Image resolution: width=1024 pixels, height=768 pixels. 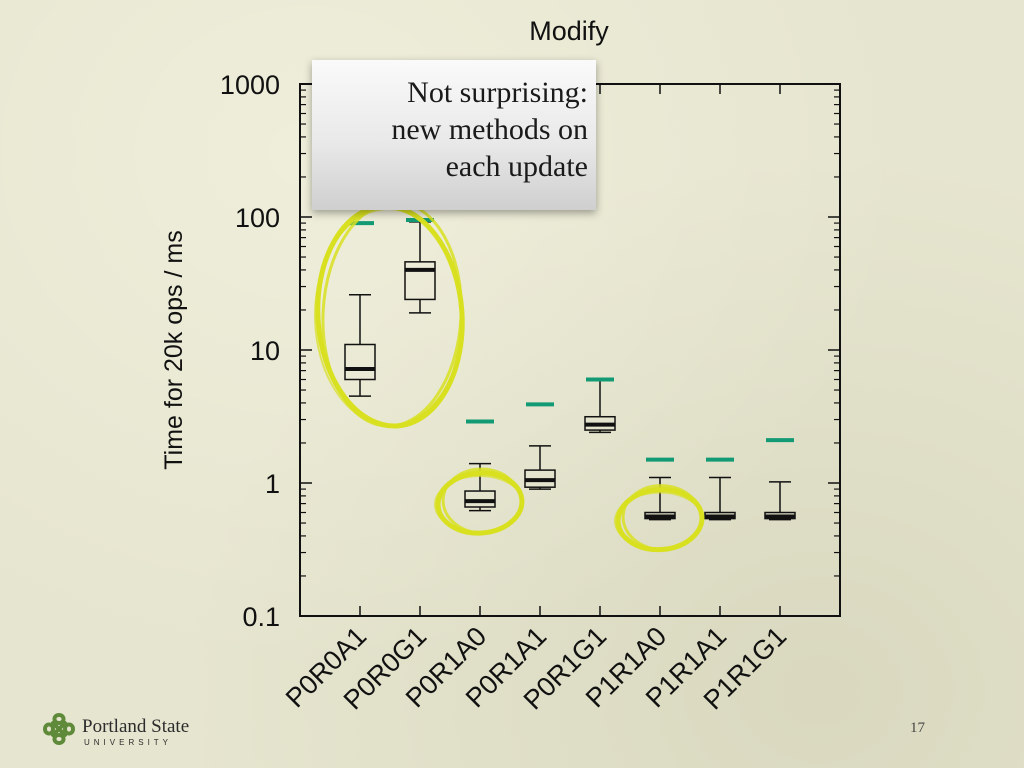 I want to click on box-P0R1G1, so click(x=600, y=406).